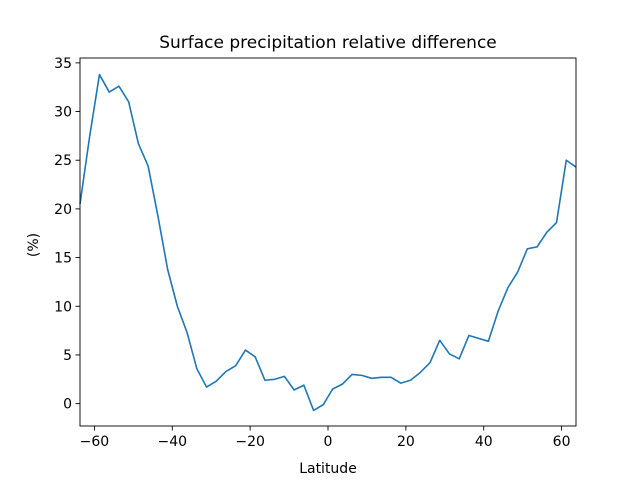 This screenshot has width=640, height=480. Describe the element at coordinates (63, 113) in the screenshot. I see `y-tick-label: 30` at that location.